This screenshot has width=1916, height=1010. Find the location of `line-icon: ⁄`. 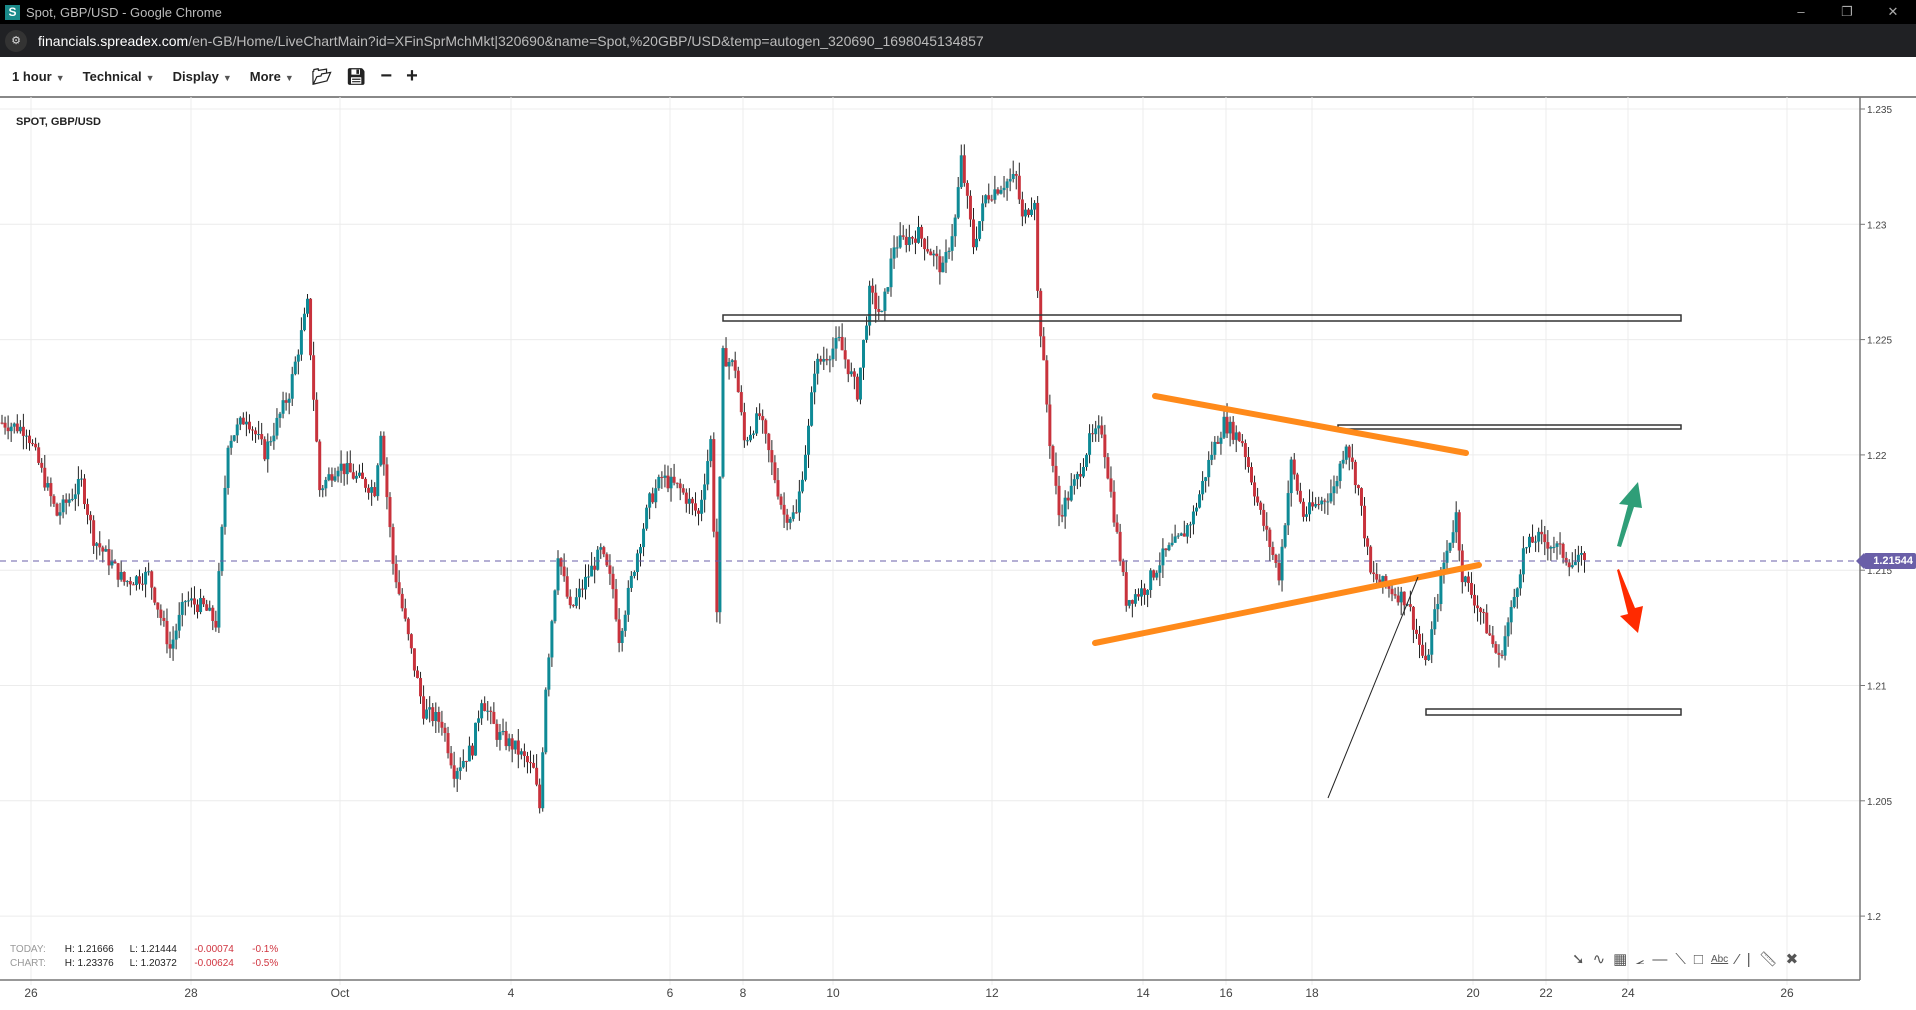

line-icon: ⁄ is located at coordinates (1737, 959).